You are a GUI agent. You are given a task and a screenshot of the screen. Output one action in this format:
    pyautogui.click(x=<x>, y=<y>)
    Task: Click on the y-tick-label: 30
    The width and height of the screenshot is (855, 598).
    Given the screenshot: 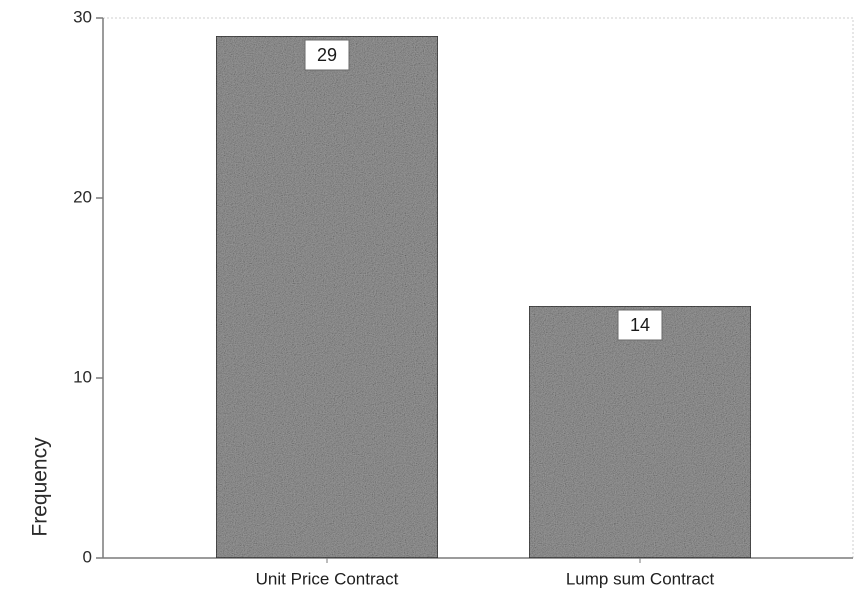 What is the action you would take?
    pyautogui.click(x=82, y=16)
    